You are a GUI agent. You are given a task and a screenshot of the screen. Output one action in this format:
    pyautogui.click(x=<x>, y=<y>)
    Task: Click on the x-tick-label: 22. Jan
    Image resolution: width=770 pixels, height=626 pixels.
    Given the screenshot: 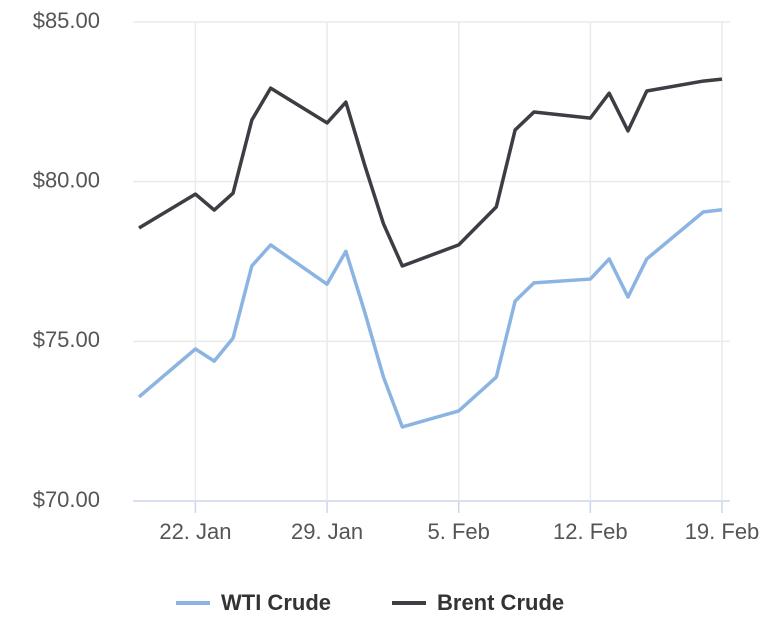 What is the action you would take?
    pyautogui.click(x=195, y=531)
    